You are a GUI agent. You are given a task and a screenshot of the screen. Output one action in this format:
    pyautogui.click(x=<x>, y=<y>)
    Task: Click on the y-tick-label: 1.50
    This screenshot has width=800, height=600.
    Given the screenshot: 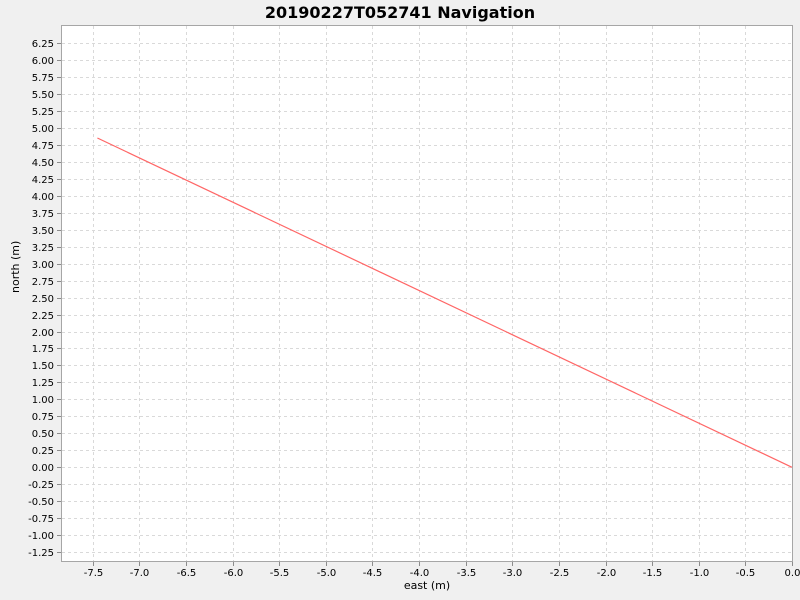 What is the action you would take?
    pyautogui.click(x=43, y=366)
    